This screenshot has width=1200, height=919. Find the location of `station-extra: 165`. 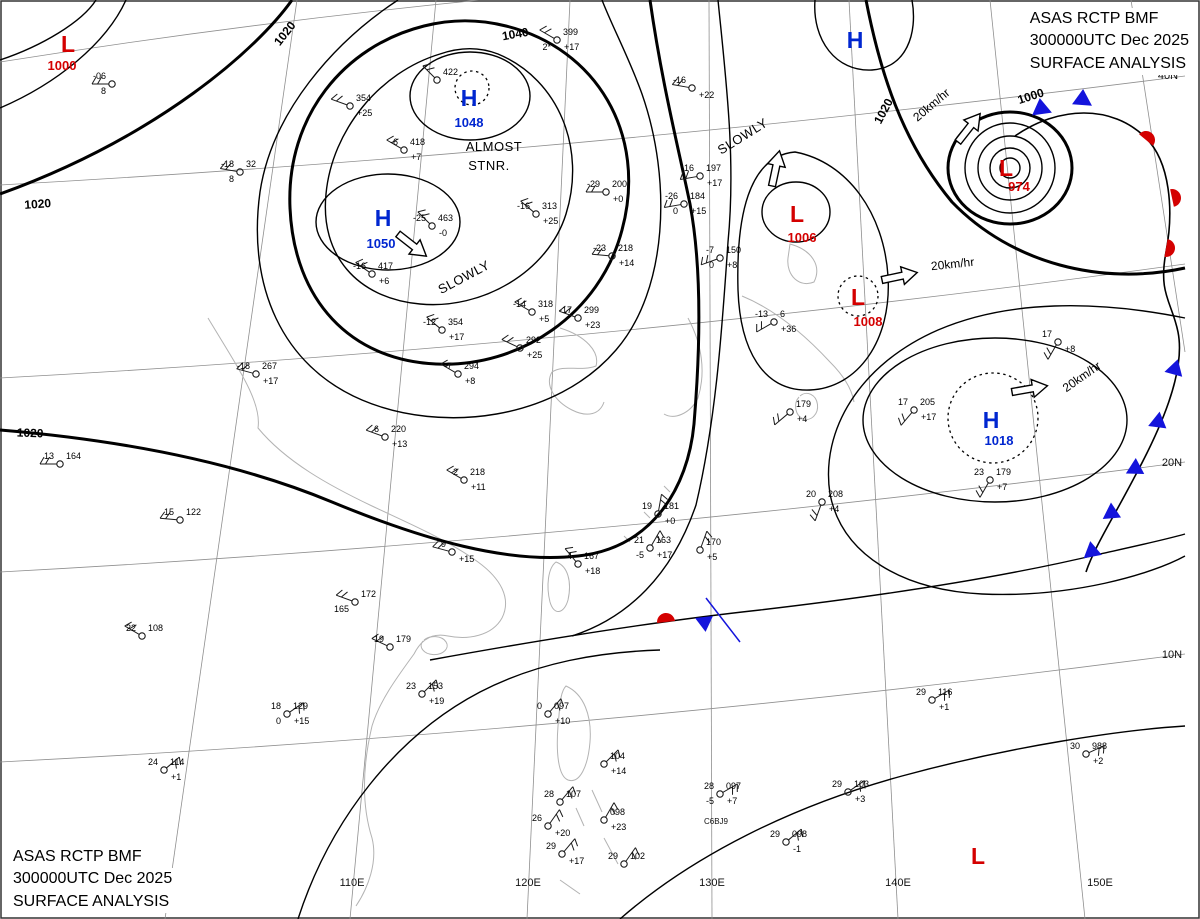

station-extra: 165 is located at coordinates (341, 609).